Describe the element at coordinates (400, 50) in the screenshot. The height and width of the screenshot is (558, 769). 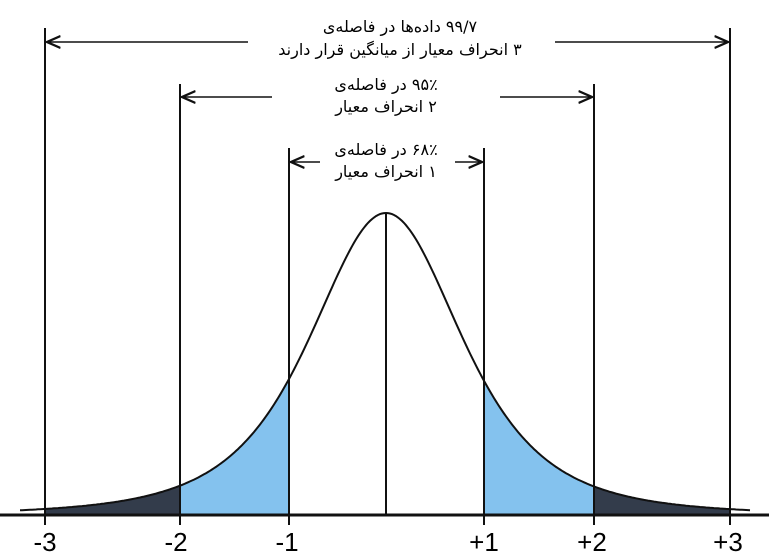
I see `annotation-line: ۳ انحراف معیار از میانگین قرار دارند` at that location.